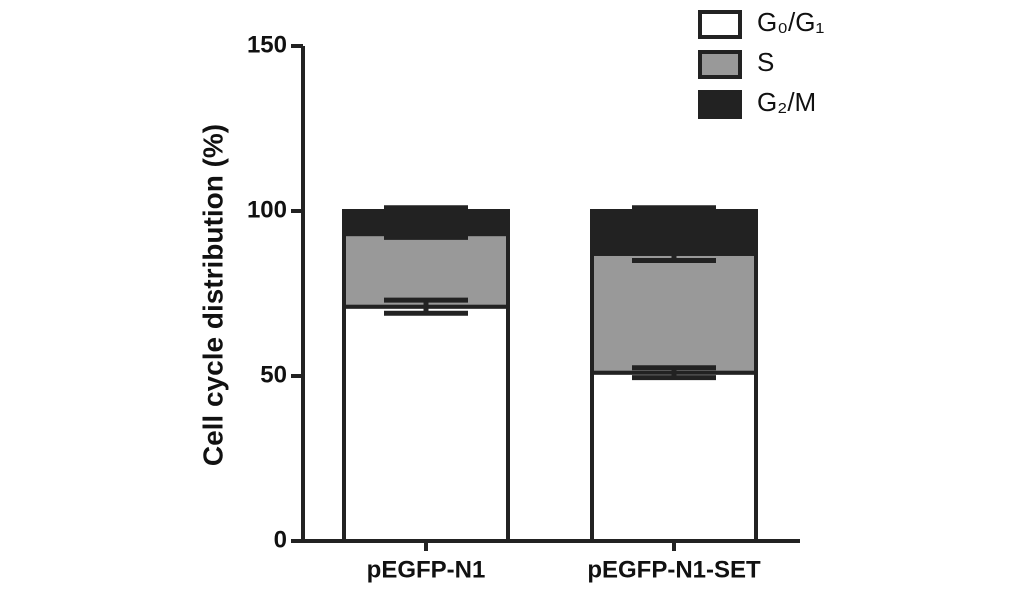  Describe the element at coordinates (280, 539) in the screenshot. I see `y-tick-label: 0` at that location.